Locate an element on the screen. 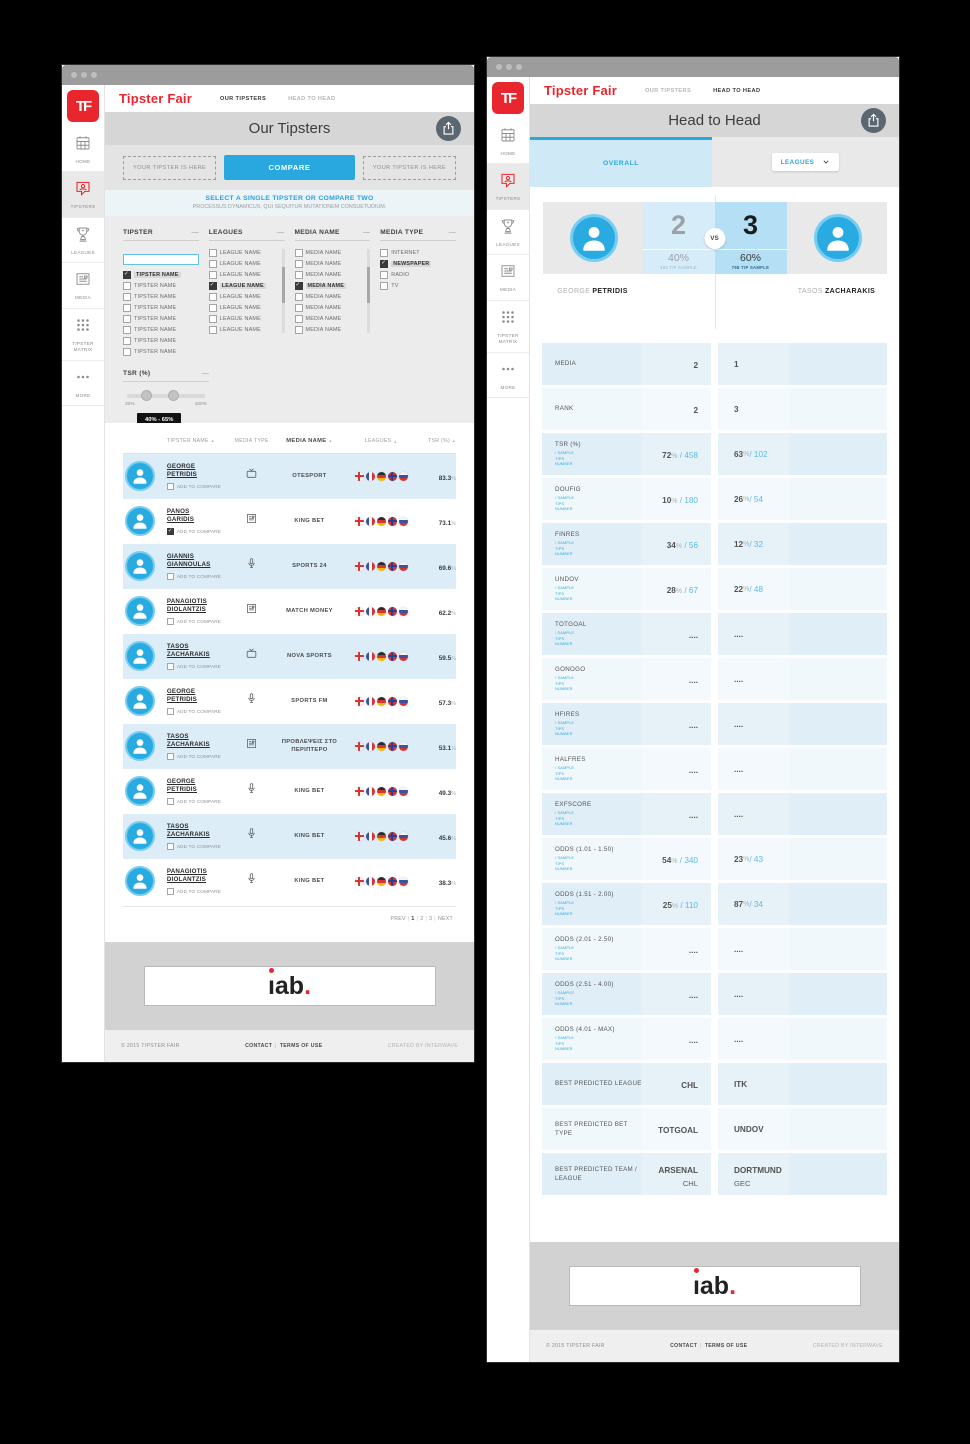 This screenshot has height=1444, width=970. filter-option-checkbox: NEWSPAPER is located at coordinates (418, 263).